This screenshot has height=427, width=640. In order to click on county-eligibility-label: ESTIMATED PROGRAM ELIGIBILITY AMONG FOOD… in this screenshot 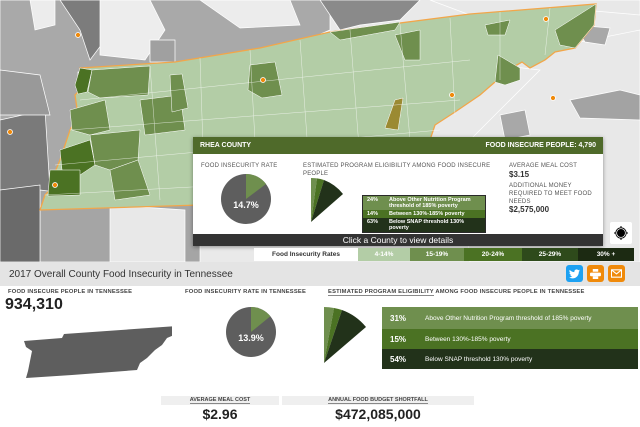, I will do `click(397, 170)`.